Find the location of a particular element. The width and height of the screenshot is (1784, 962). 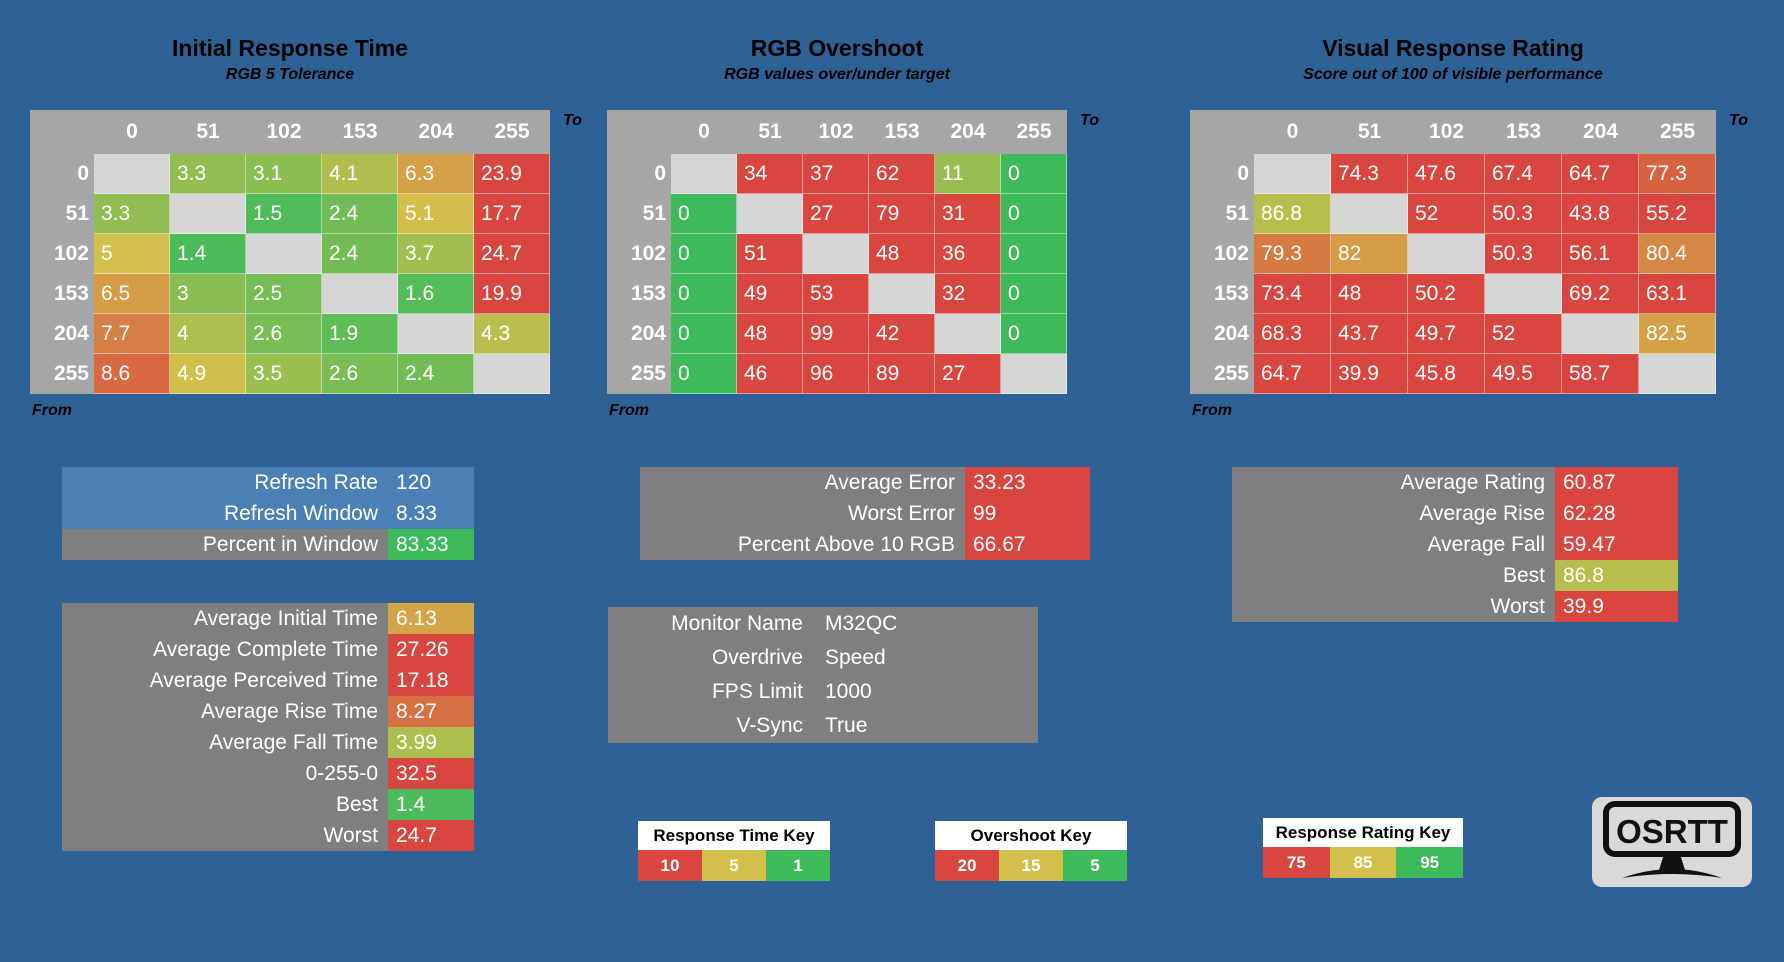

key-swatches: 75 85 95 is located at coordinates (1363, 862).